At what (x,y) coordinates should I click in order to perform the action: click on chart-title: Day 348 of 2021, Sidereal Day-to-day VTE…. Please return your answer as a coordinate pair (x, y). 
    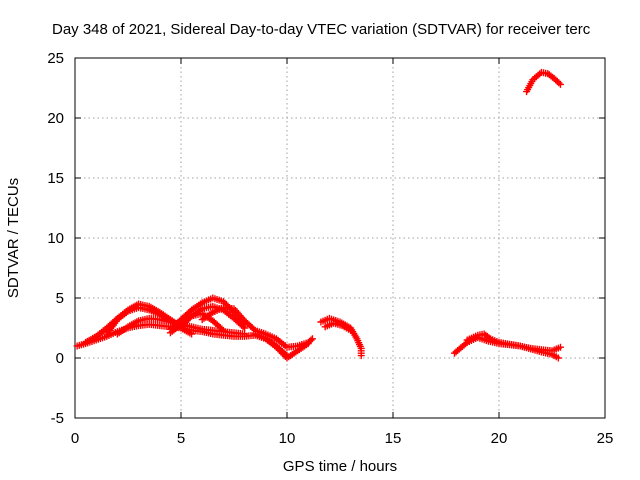
    Looking at the image, I should click on (321, 29).